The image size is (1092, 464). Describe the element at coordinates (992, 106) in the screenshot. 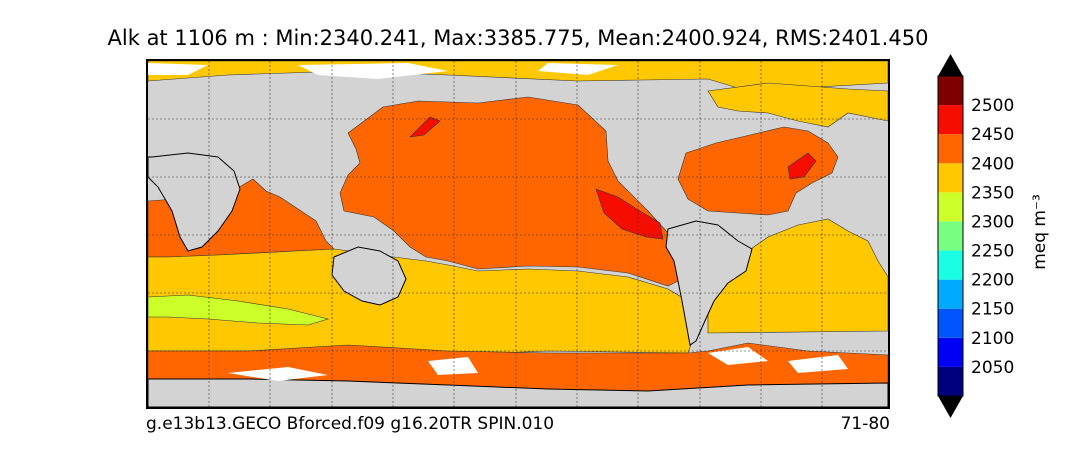

I see `colorbar-tick-label: 2500` at that location.